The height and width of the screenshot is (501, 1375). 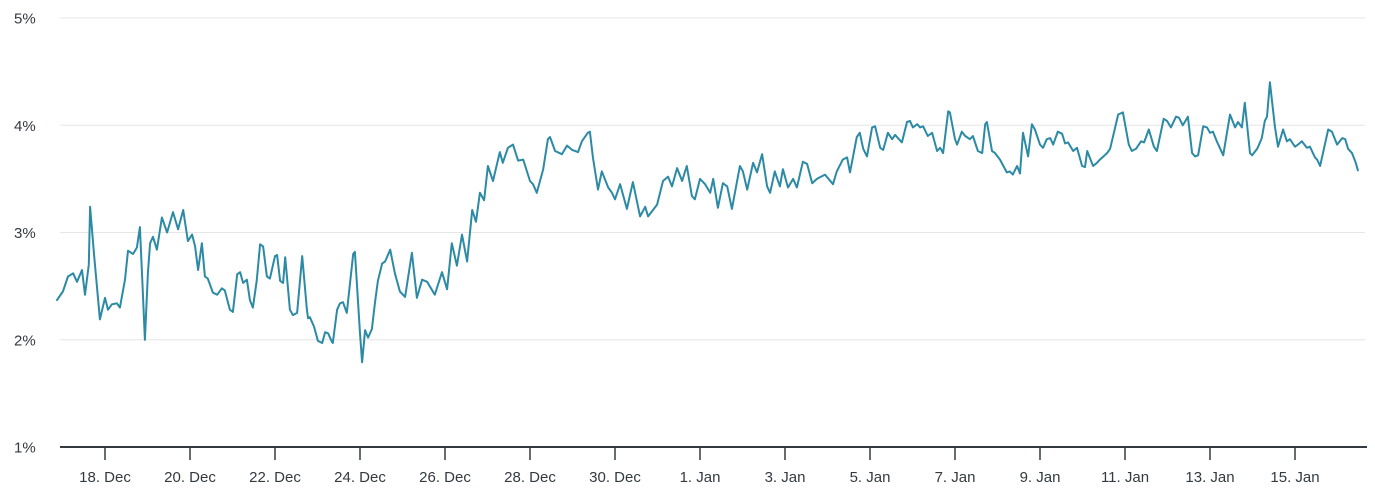 I want to click on x-axis-label: 1. Jan, so click(x=700, y=477).